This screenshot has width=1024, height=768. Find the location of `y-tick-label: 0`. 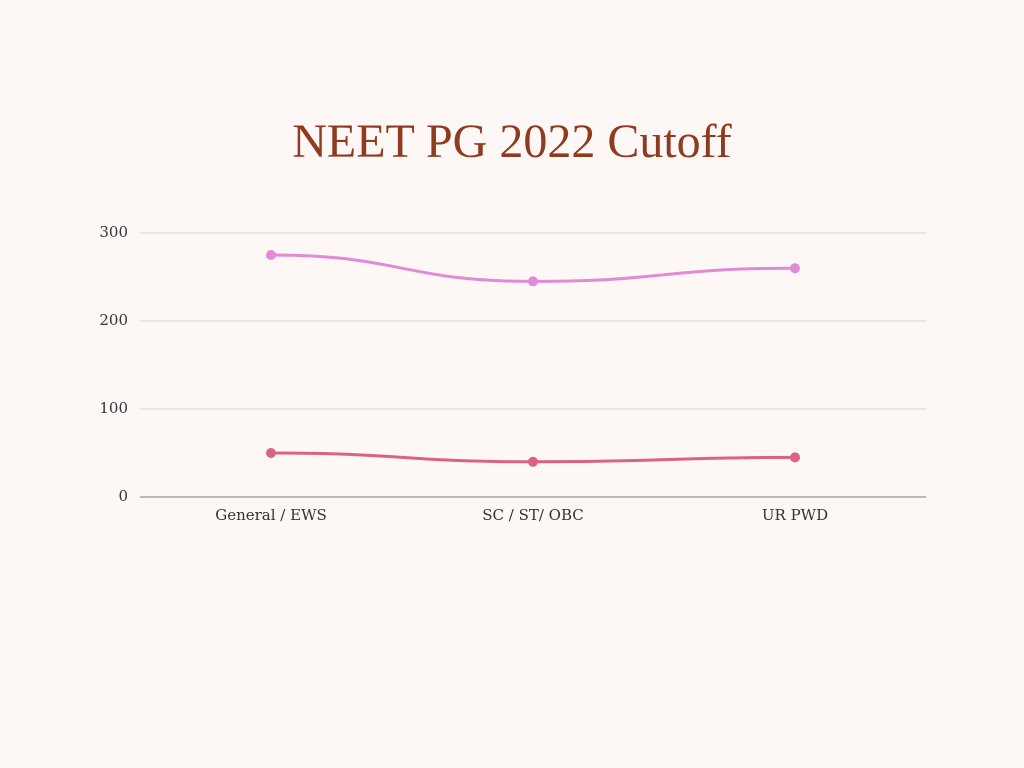

y-tick-label: 0 is located at coordinates (123, 496).